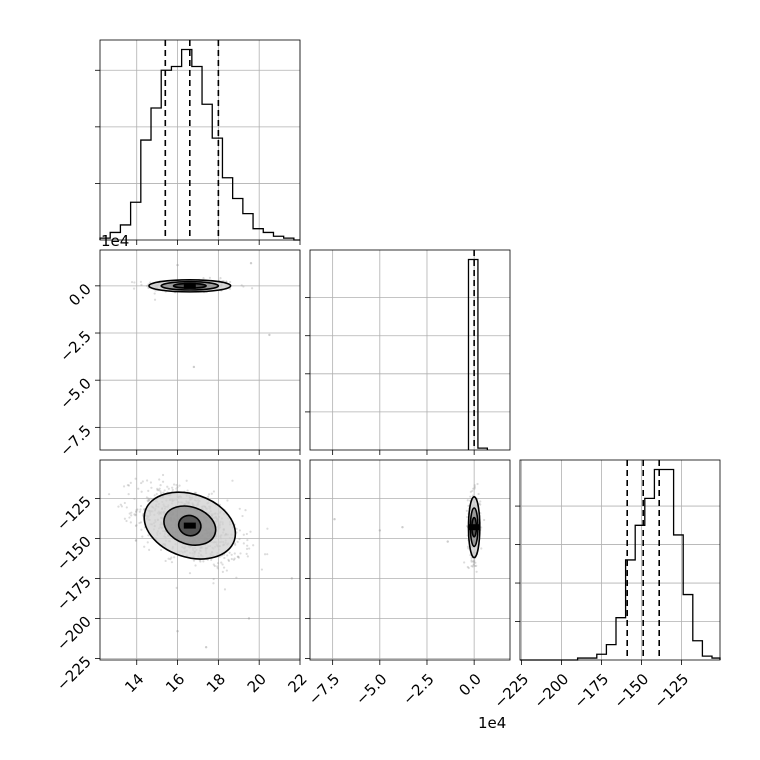 The height and width of the screenshot is (760, 760). Describe the element at coordinates (134, 683) in the screenshot. I see `x-tick-label: 14` at that location.